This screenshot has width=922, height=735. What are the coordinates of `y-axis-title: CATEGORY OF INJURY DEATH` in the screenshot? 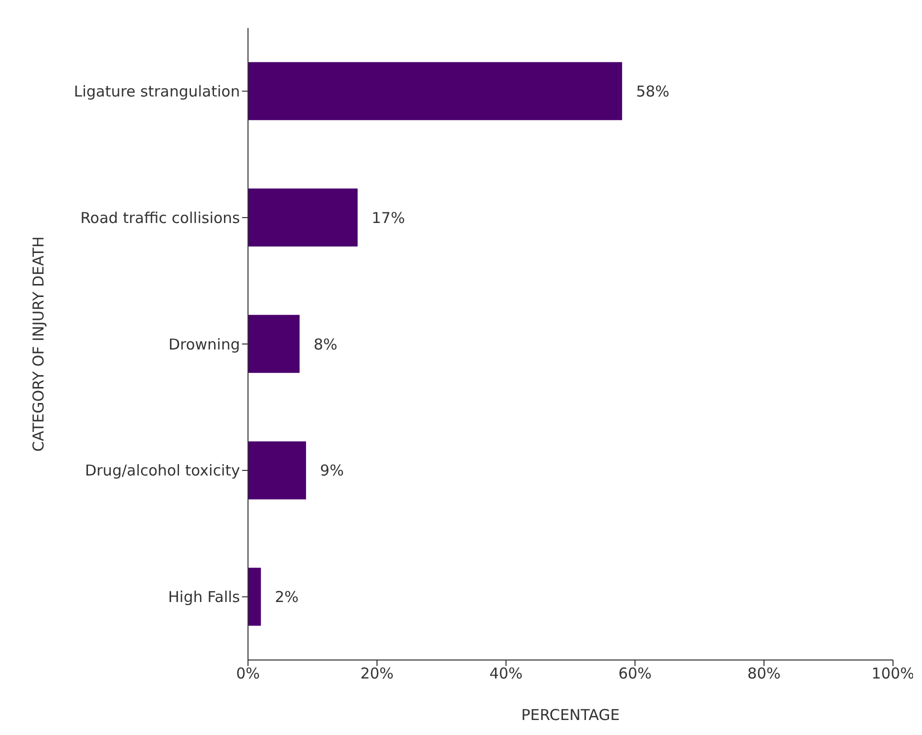 It's located at (38, 344).